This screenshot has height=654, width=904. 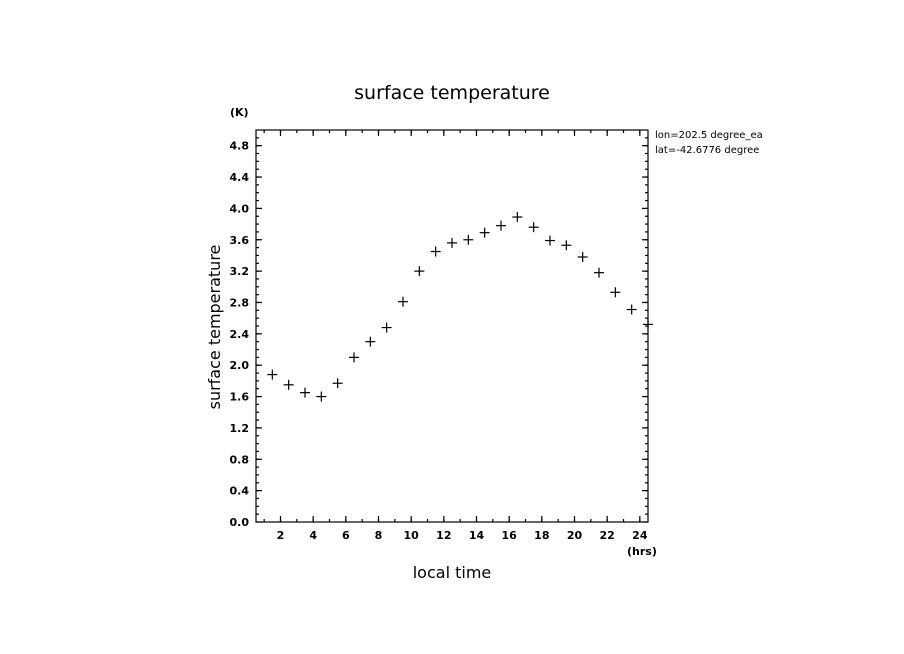 What do you see at coordinates (240, 240) in the screenshot?
I see `y-tick-label: 3.6` at bounding box center [240, 240].